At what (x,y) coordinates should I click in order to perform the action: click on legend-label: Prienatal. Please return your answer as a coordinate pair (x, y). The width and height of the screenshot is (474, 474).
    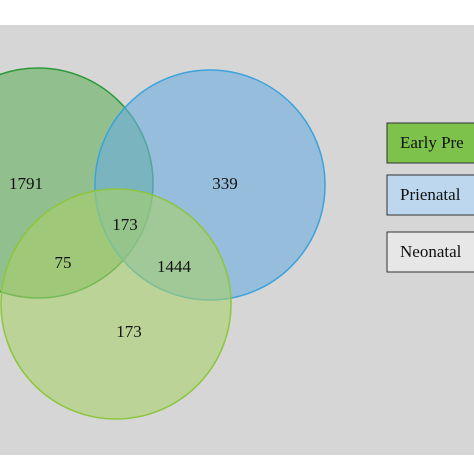
    Looking at the image, I should click on (430, 194).